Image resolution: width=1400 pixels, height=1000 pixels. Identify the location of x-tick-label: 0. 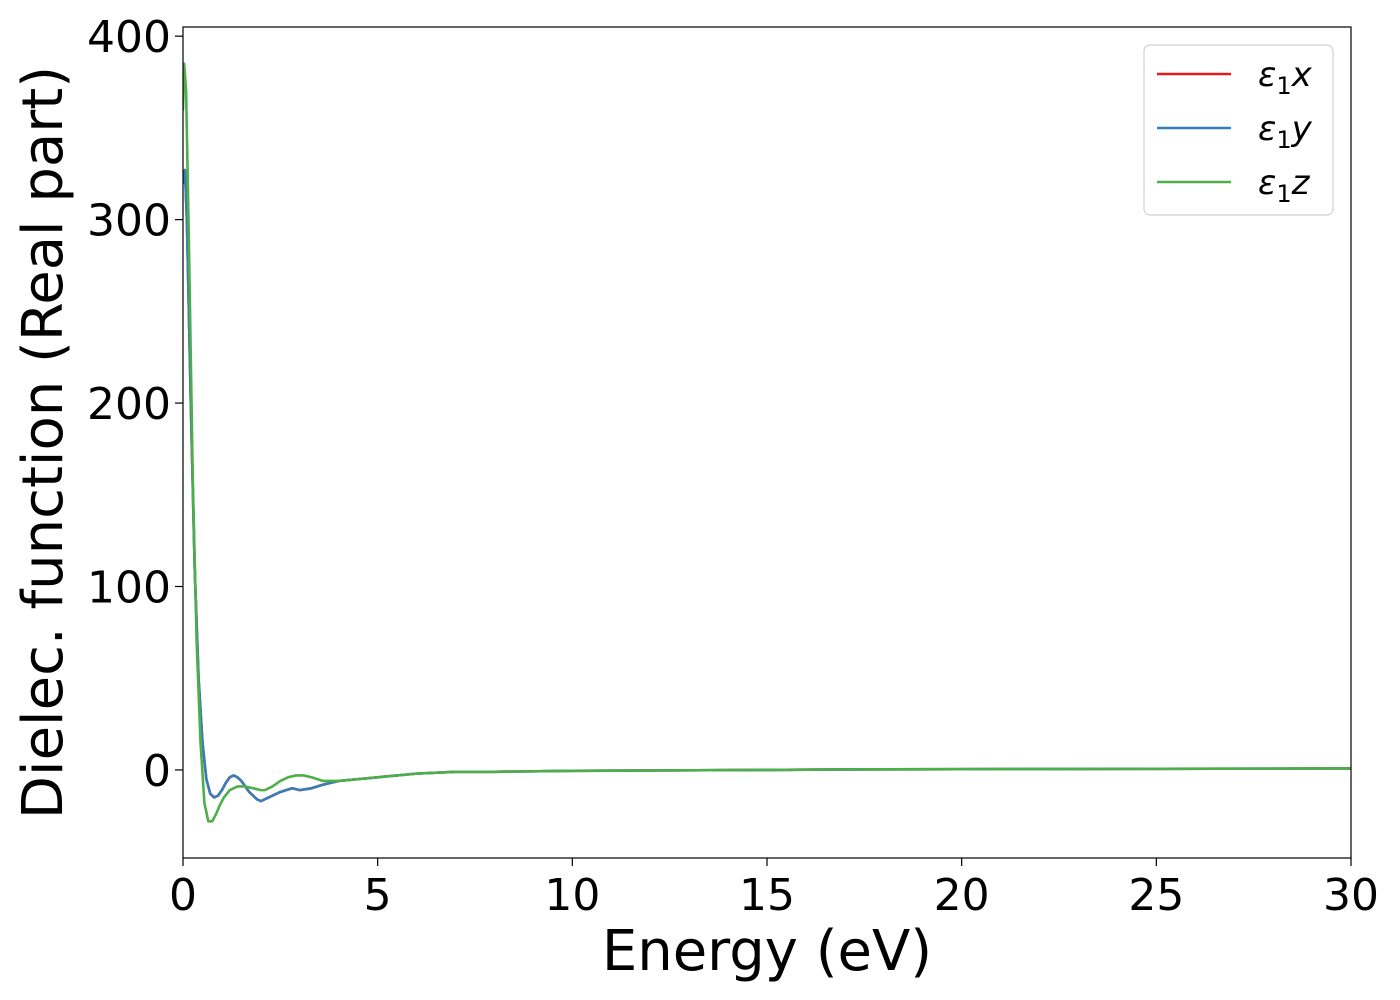
(183, 895).